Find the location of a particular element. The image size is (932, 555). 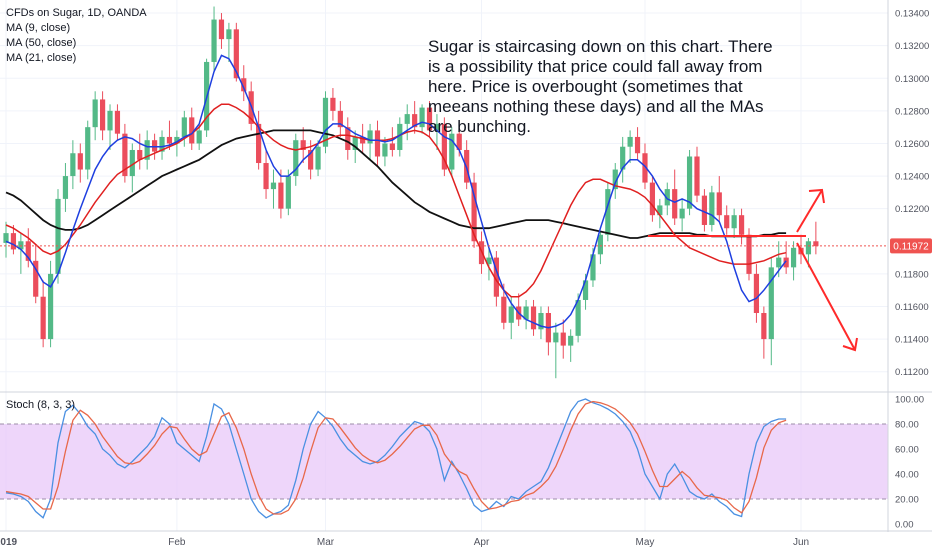

last-price-badge: 0.11972 is located at coordinates (911, 246).